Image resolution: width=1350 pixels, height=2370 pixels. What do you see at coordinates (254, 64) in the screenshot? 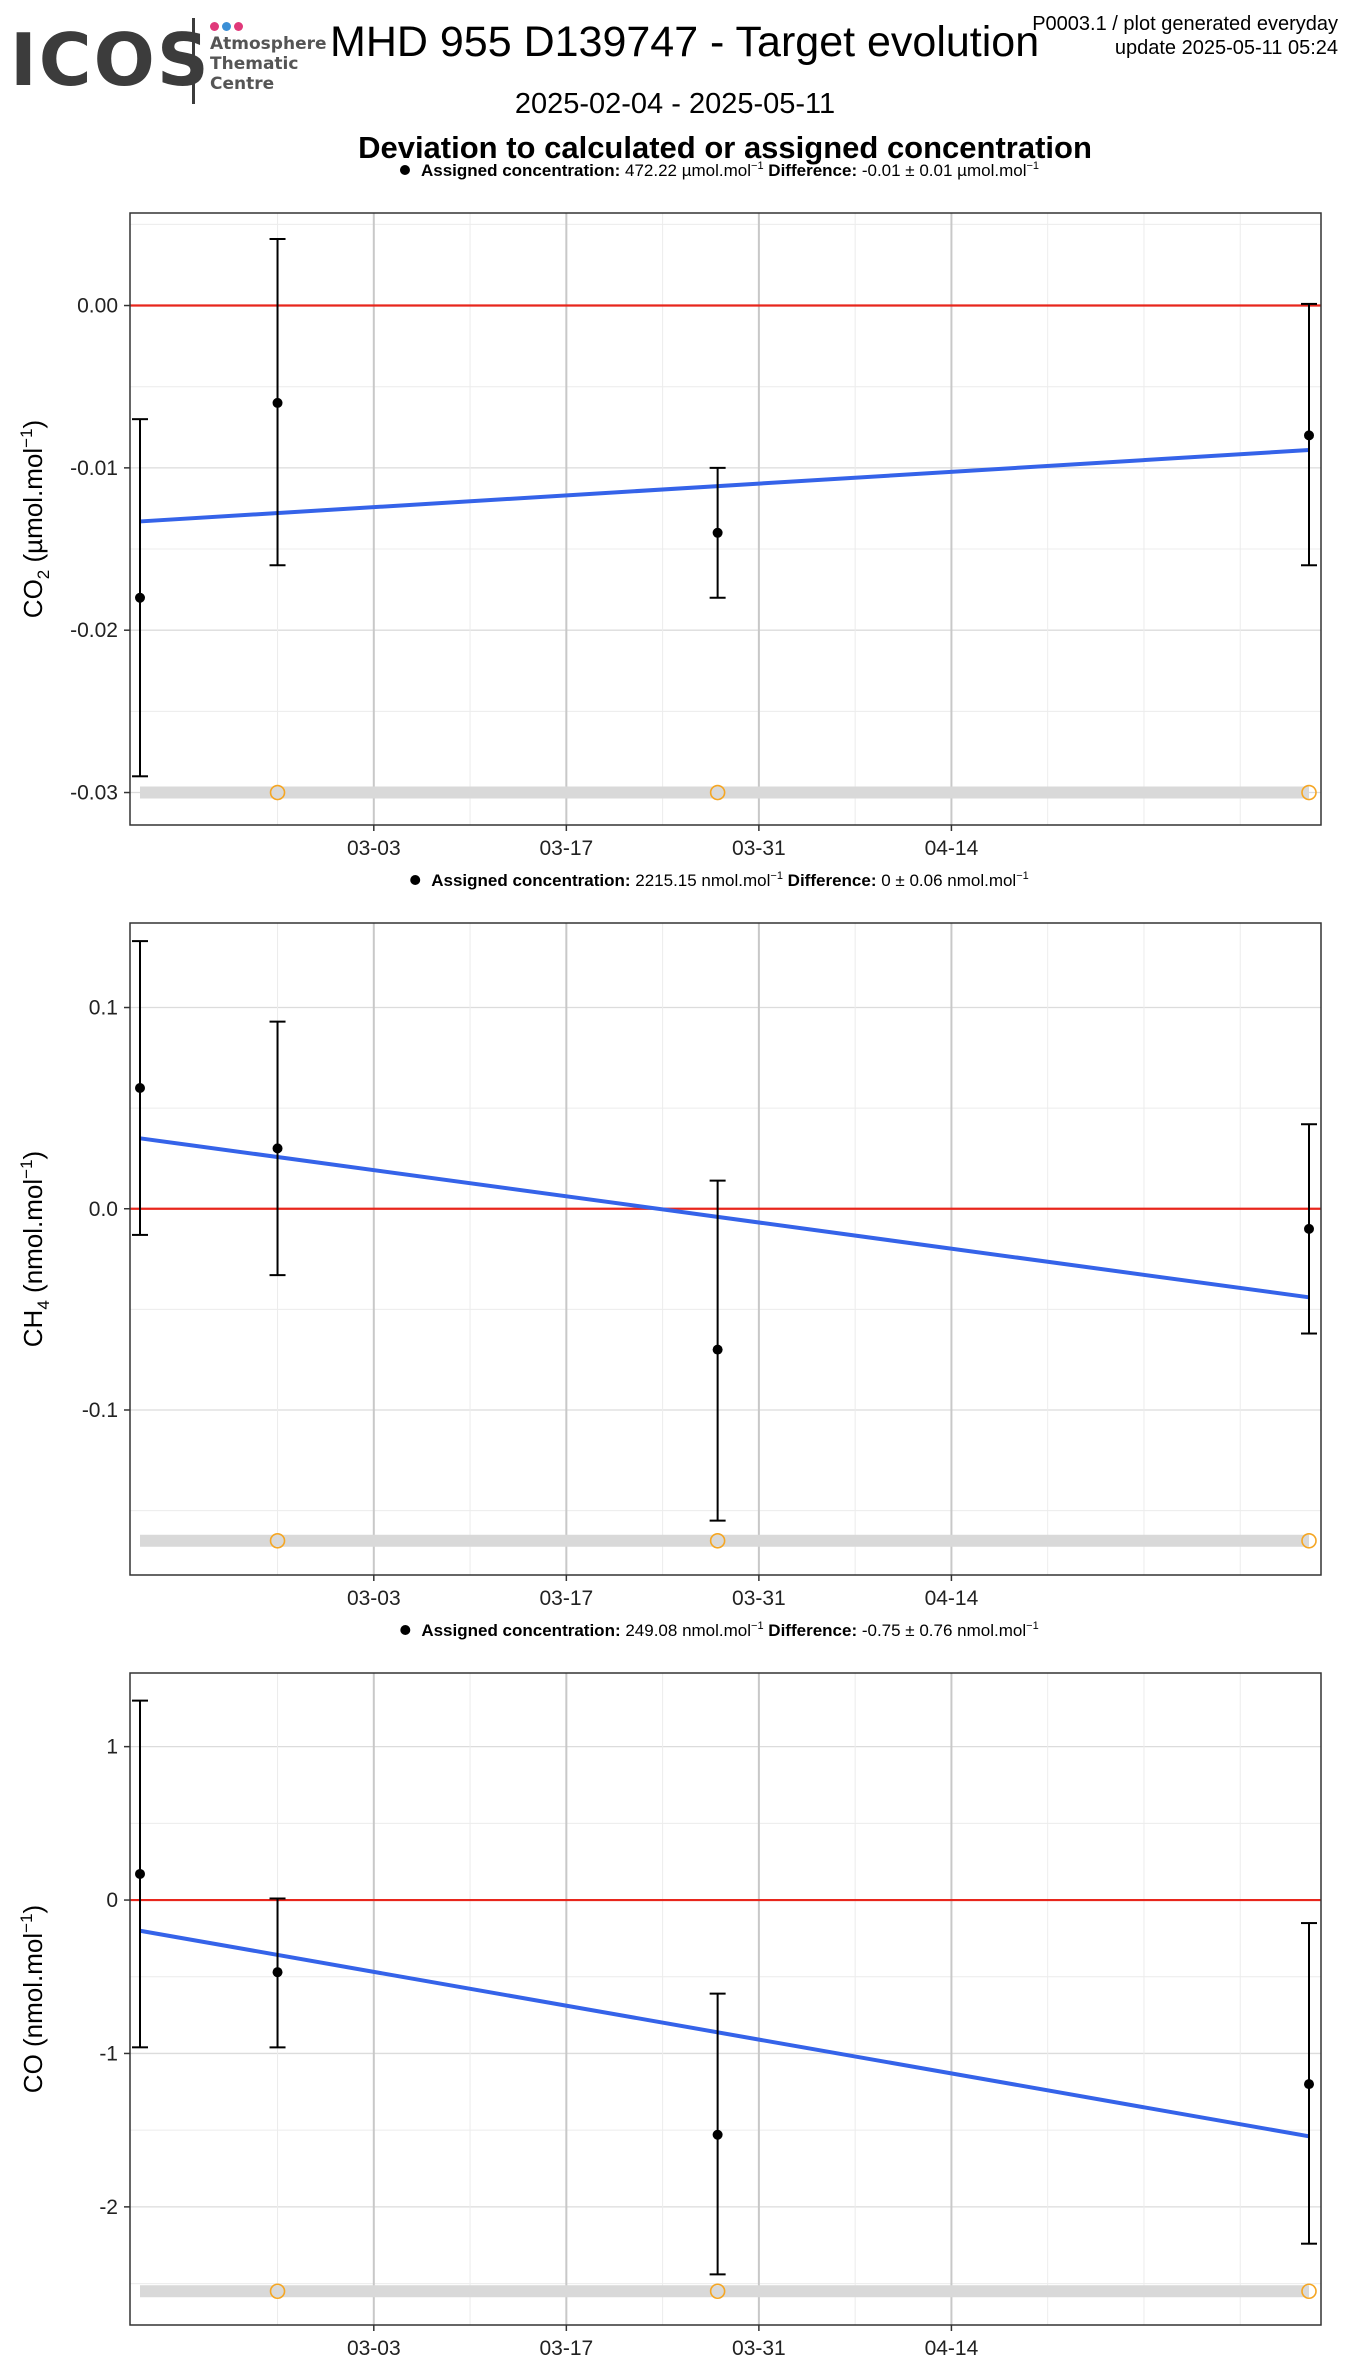
I see `logo-sub-line: Thematic` at bounding box center [254, 64].